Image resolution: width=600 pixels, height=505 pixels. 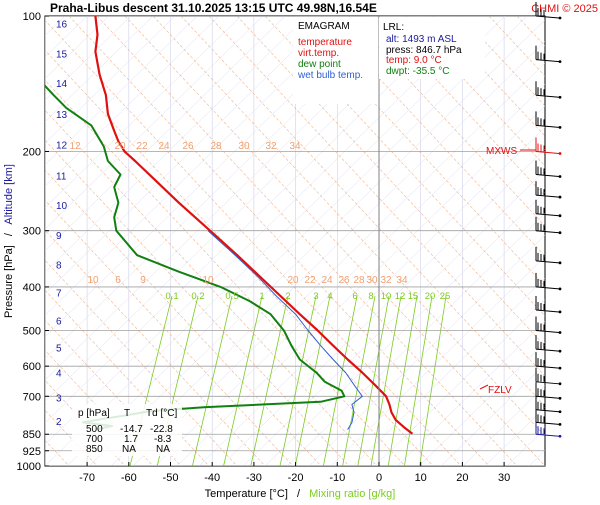 What do you see at coordinates (504, 478) in the screenshot?
I see `temperature-tick-label: 30` at bounding box center [504, 478].